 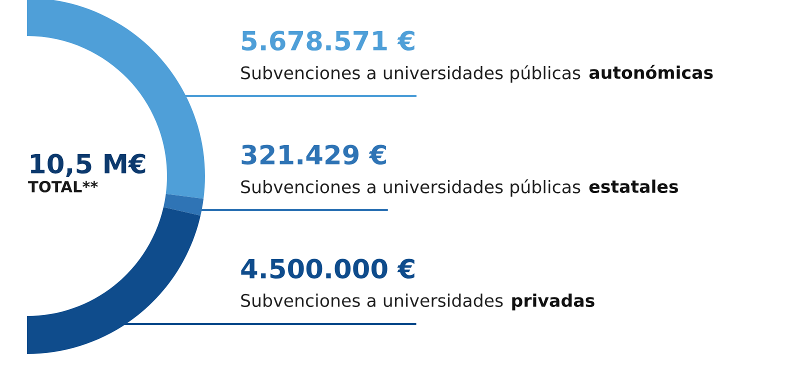 I want to click on slice-label: Subvenciones a universidades privadas, so click(x=417, y=302).